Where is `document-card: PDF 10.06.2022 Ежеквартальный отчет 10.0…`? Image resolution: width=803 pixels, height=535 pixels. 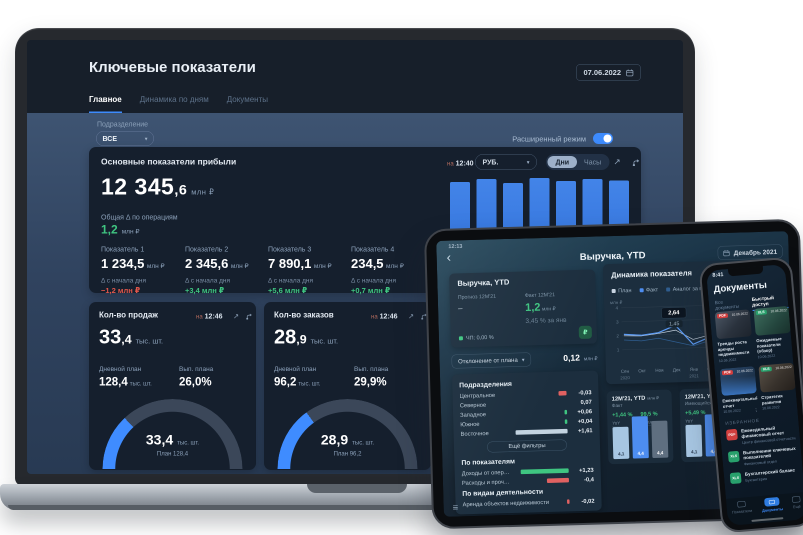 document-card: PDF 10.06.2022 Ежеквартальный отчет 10.0… is located at coordinates (739, 391).